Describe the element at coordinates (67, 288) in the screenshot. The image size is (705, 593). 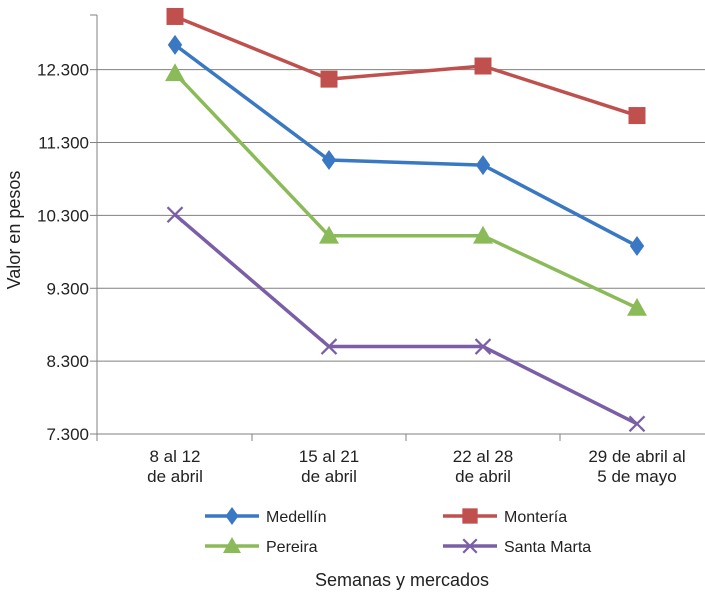
I see `y-tick-label: 9.300` at that location.